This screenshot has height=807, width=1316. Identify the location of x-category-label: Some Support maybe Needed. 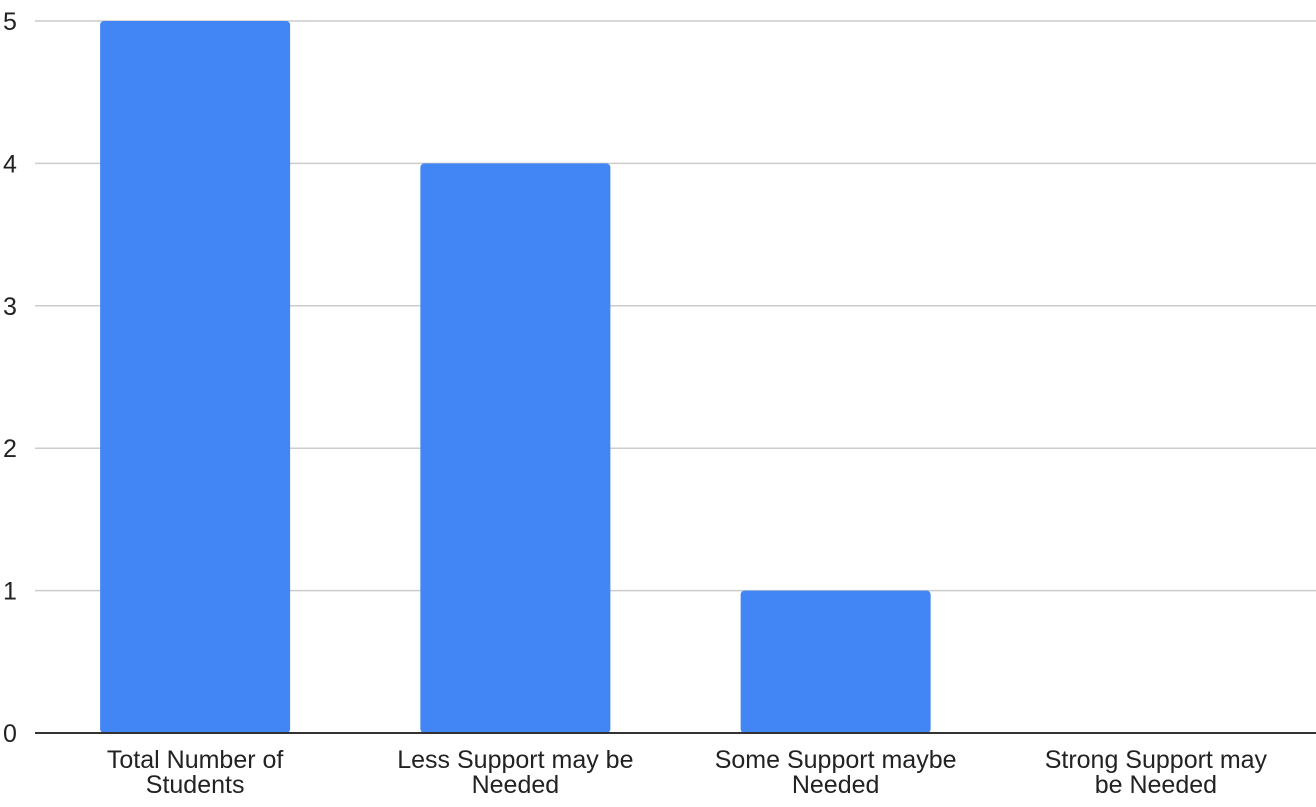
(836, 772).